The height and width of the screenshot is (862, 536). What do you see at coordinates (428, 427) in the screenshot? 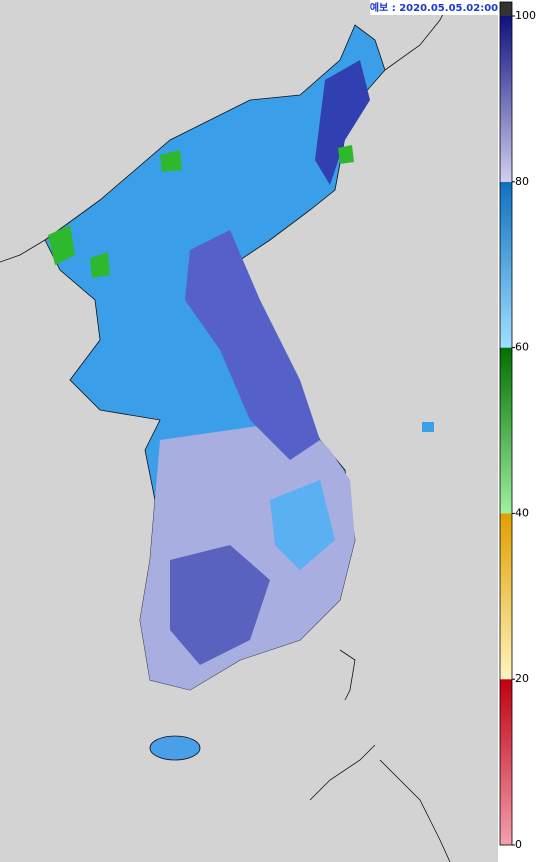
I see `dokdo-patch` at bounding box center [428, 427].